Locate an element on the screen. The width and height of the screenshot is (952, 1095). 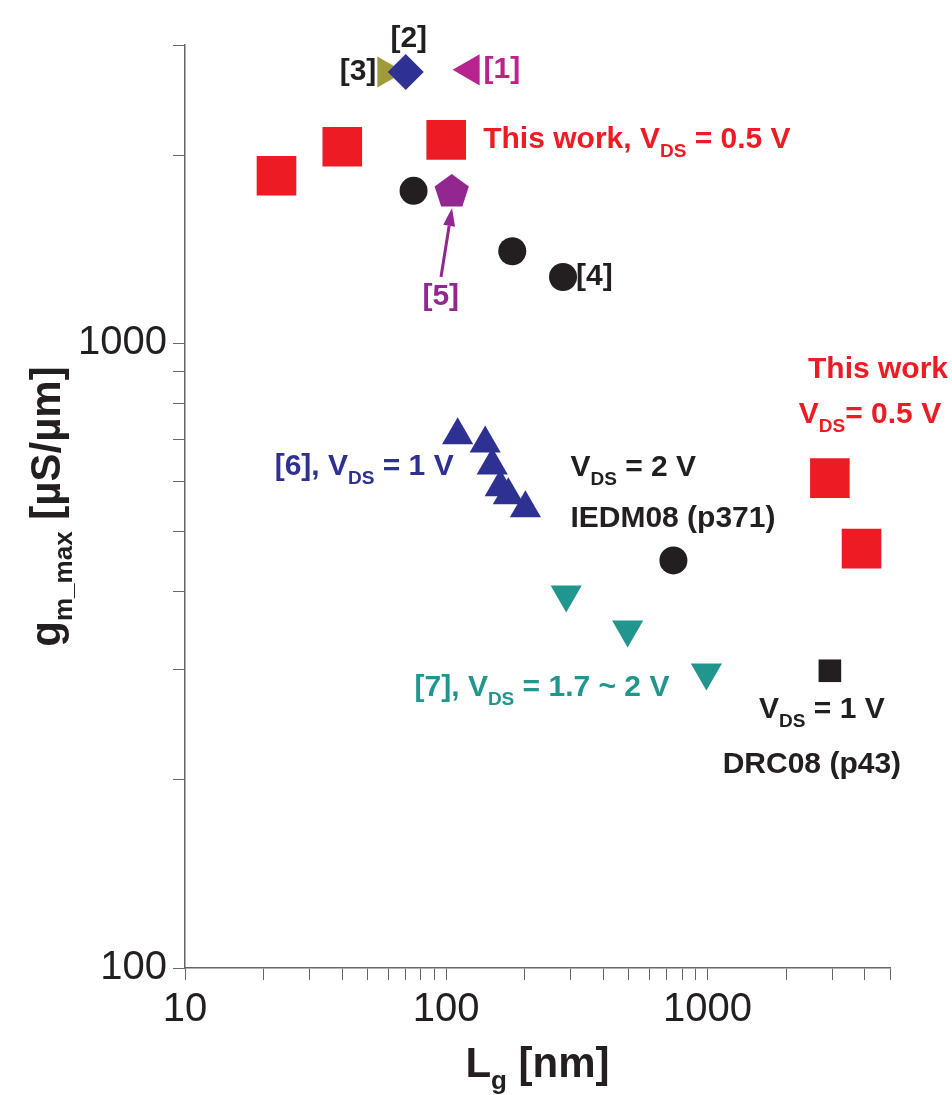
annotation: [1] is located at coordinates (502, 68).